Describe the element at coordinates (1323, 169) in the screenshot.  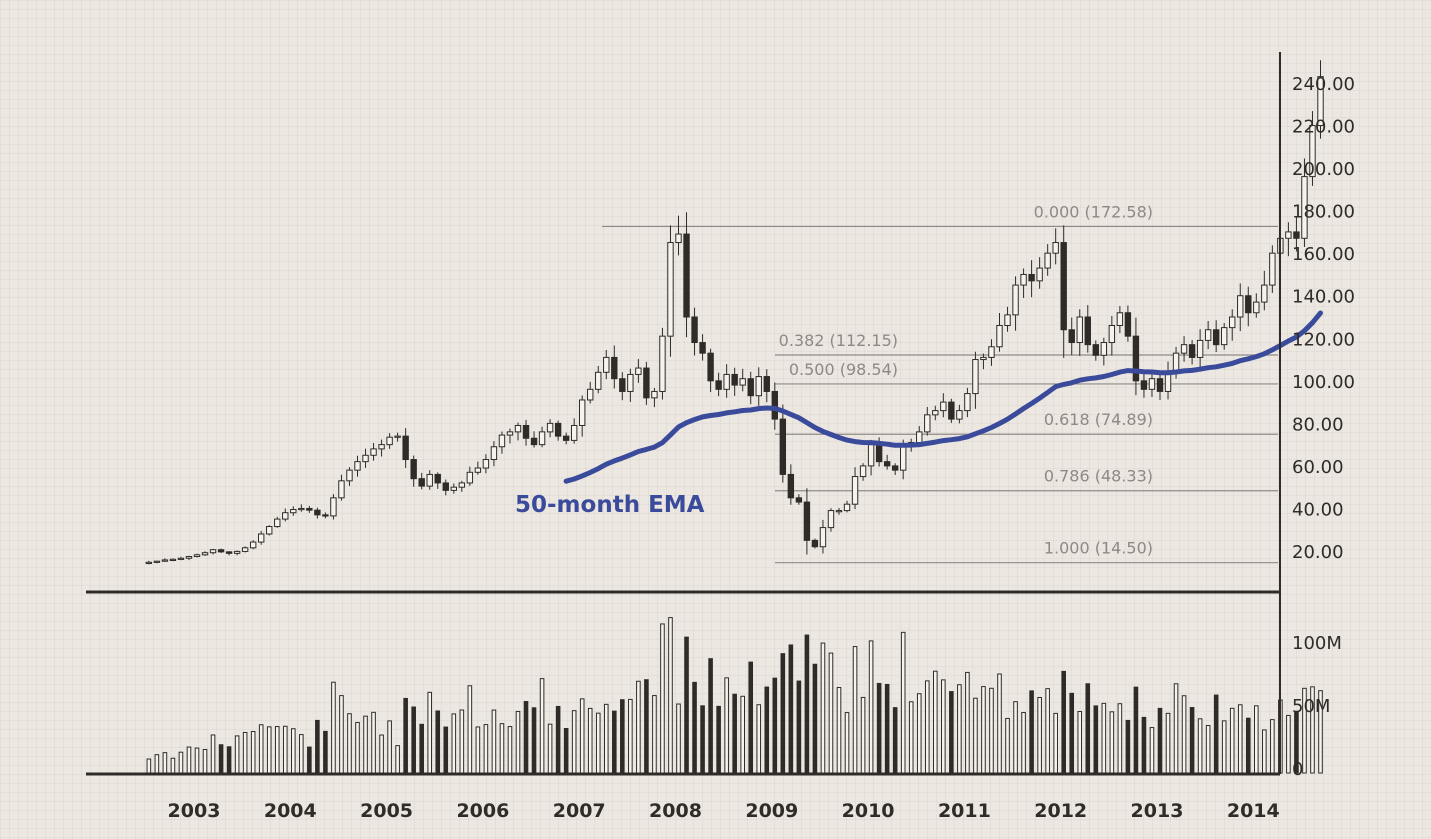
I see `price-tick-label: 200.00` at that location.